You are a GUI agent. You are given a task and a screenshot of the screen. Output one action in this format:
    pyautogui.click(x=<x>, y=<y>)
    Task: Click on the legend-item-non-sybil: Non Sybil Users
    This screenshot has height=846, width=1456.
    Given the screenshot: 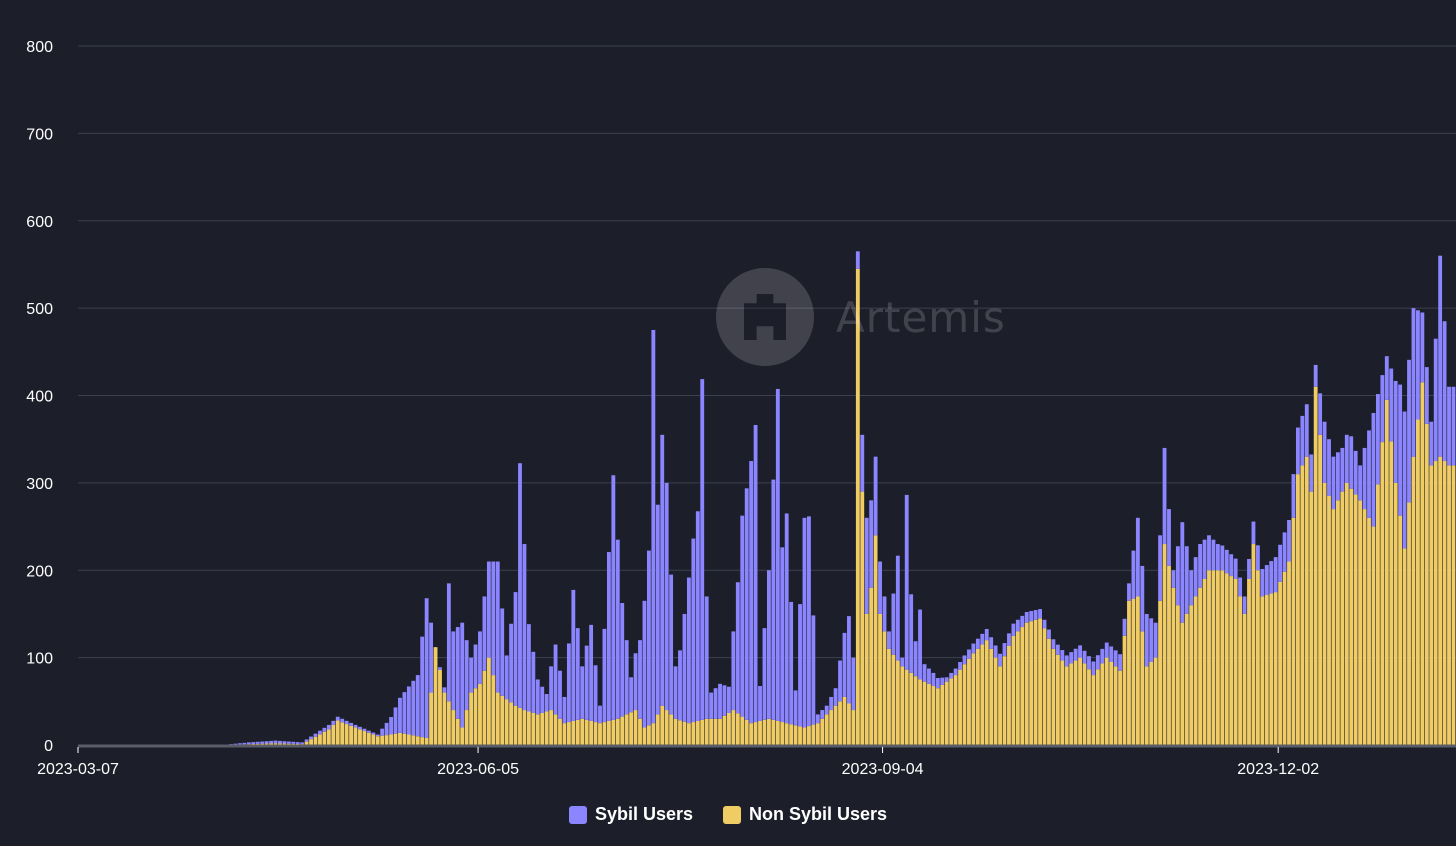 What is the action you would take?
    pyautogui.click(x=805, y=814)
    